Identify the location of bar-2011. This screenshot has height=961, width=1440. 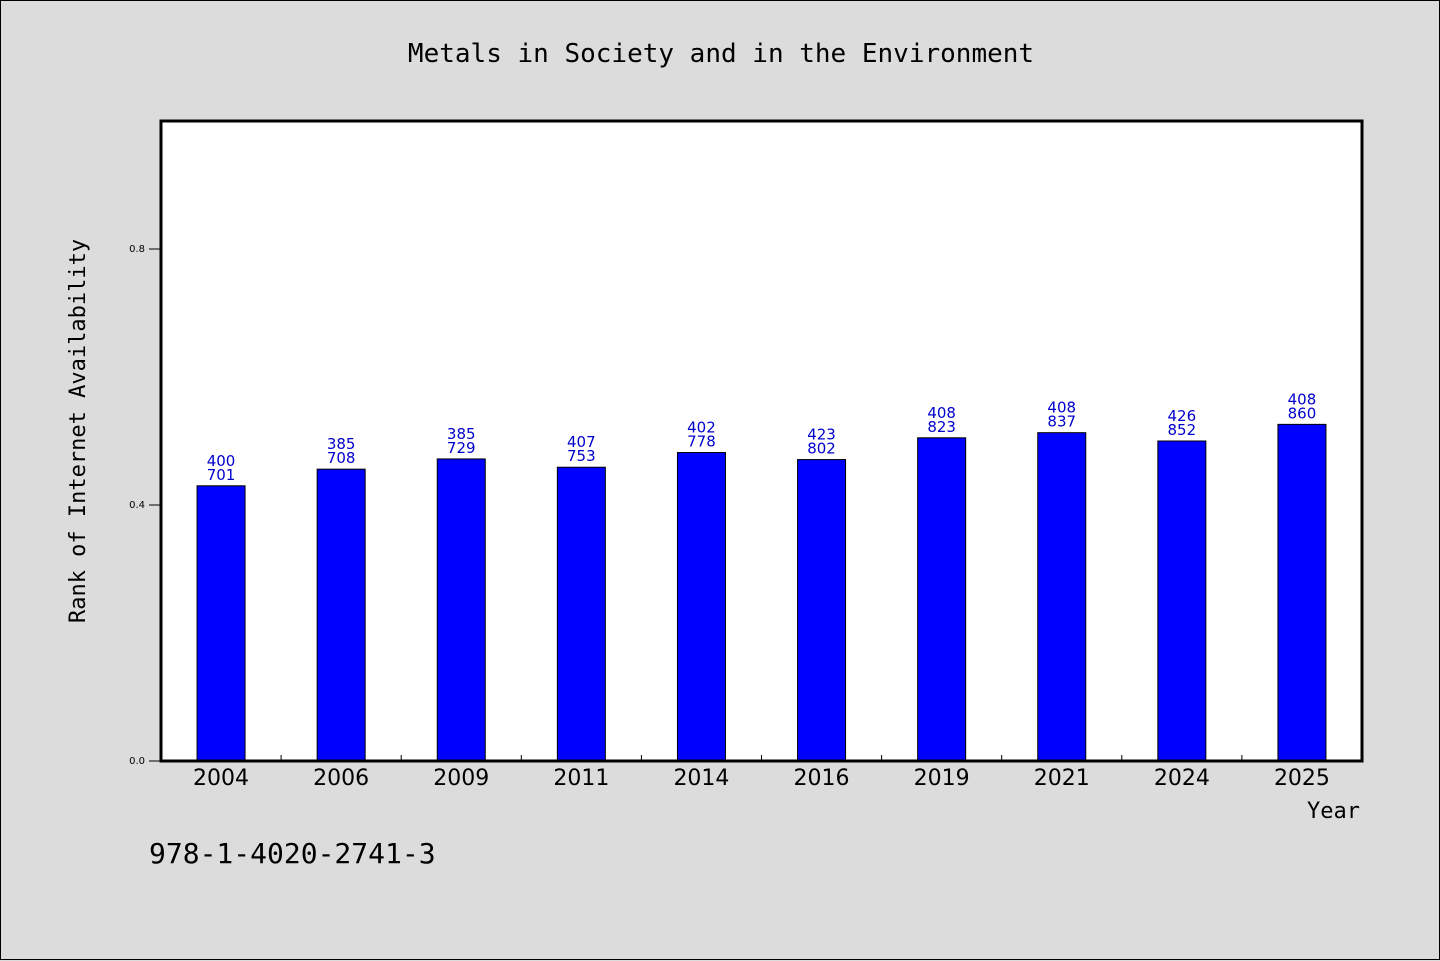
(581, 614).